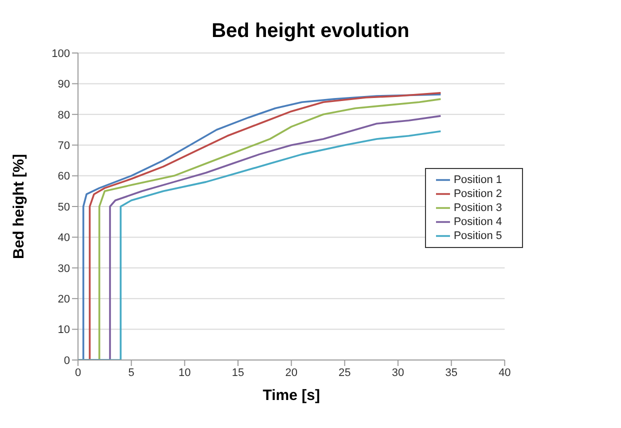 This screenshot has height=428, width=621. What do you see at coordinates (238, 372) in the screenshot?
I see `x-tick-label: 15` at bounding box center [238, 372].